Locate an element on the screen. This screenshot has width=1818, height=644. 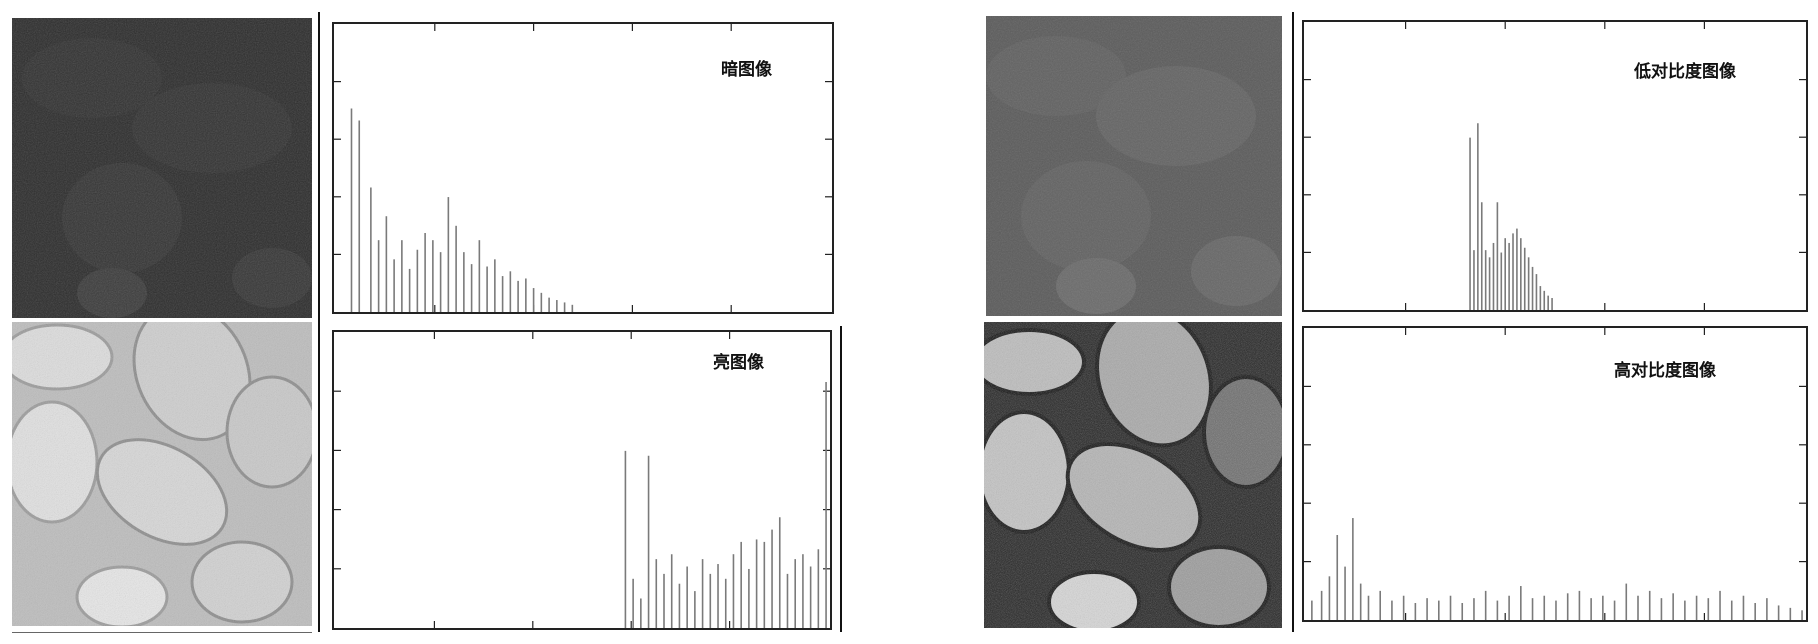
high-contrast-image is located at coordinates (1133, 475).